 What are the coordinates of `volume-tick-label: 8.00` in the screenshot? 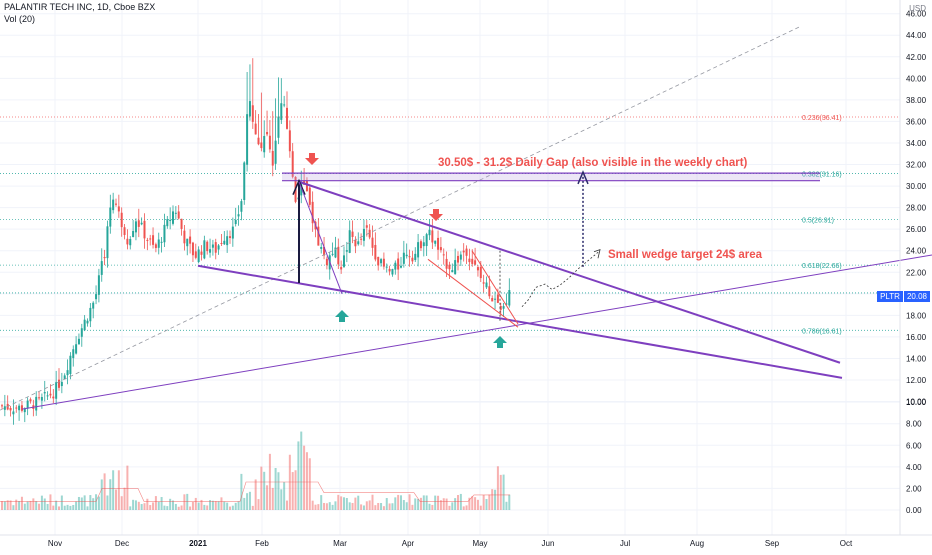 It's located at (914, 424).